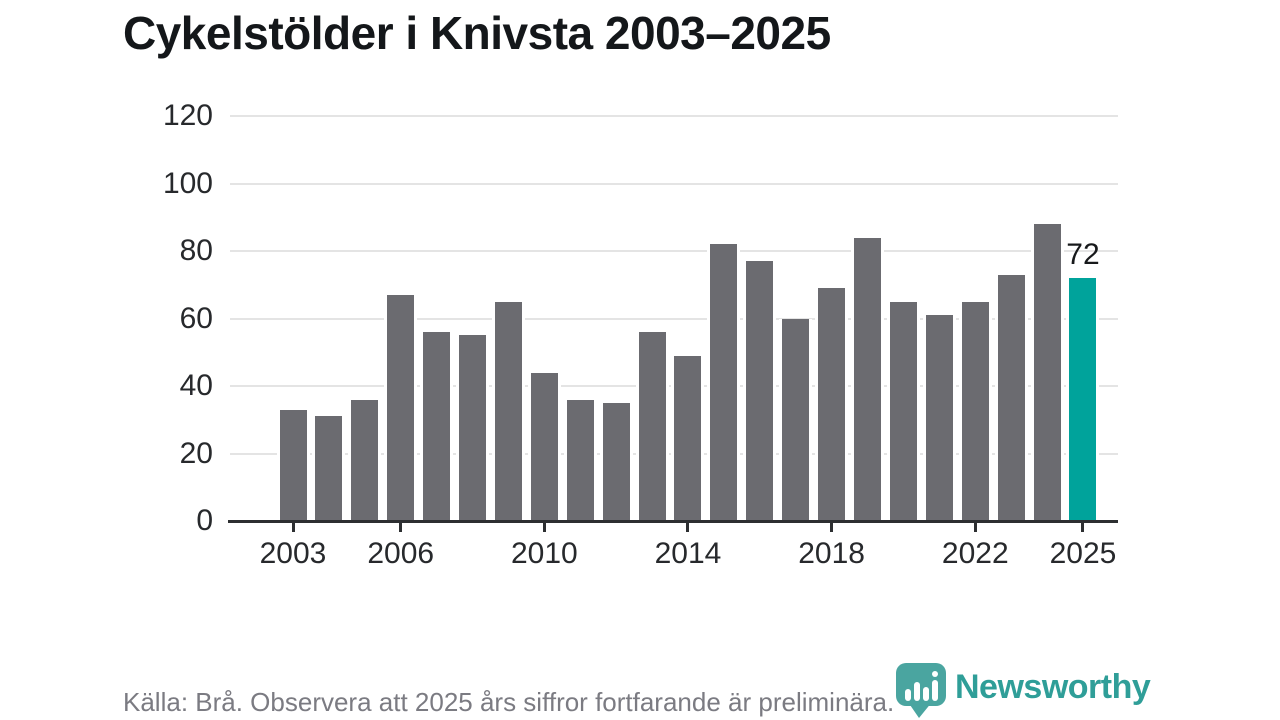  What do you see at coordinates (688, 526) in the screenshot?
I see `x-axis-tick-2014` at bounding box center [688, 526].